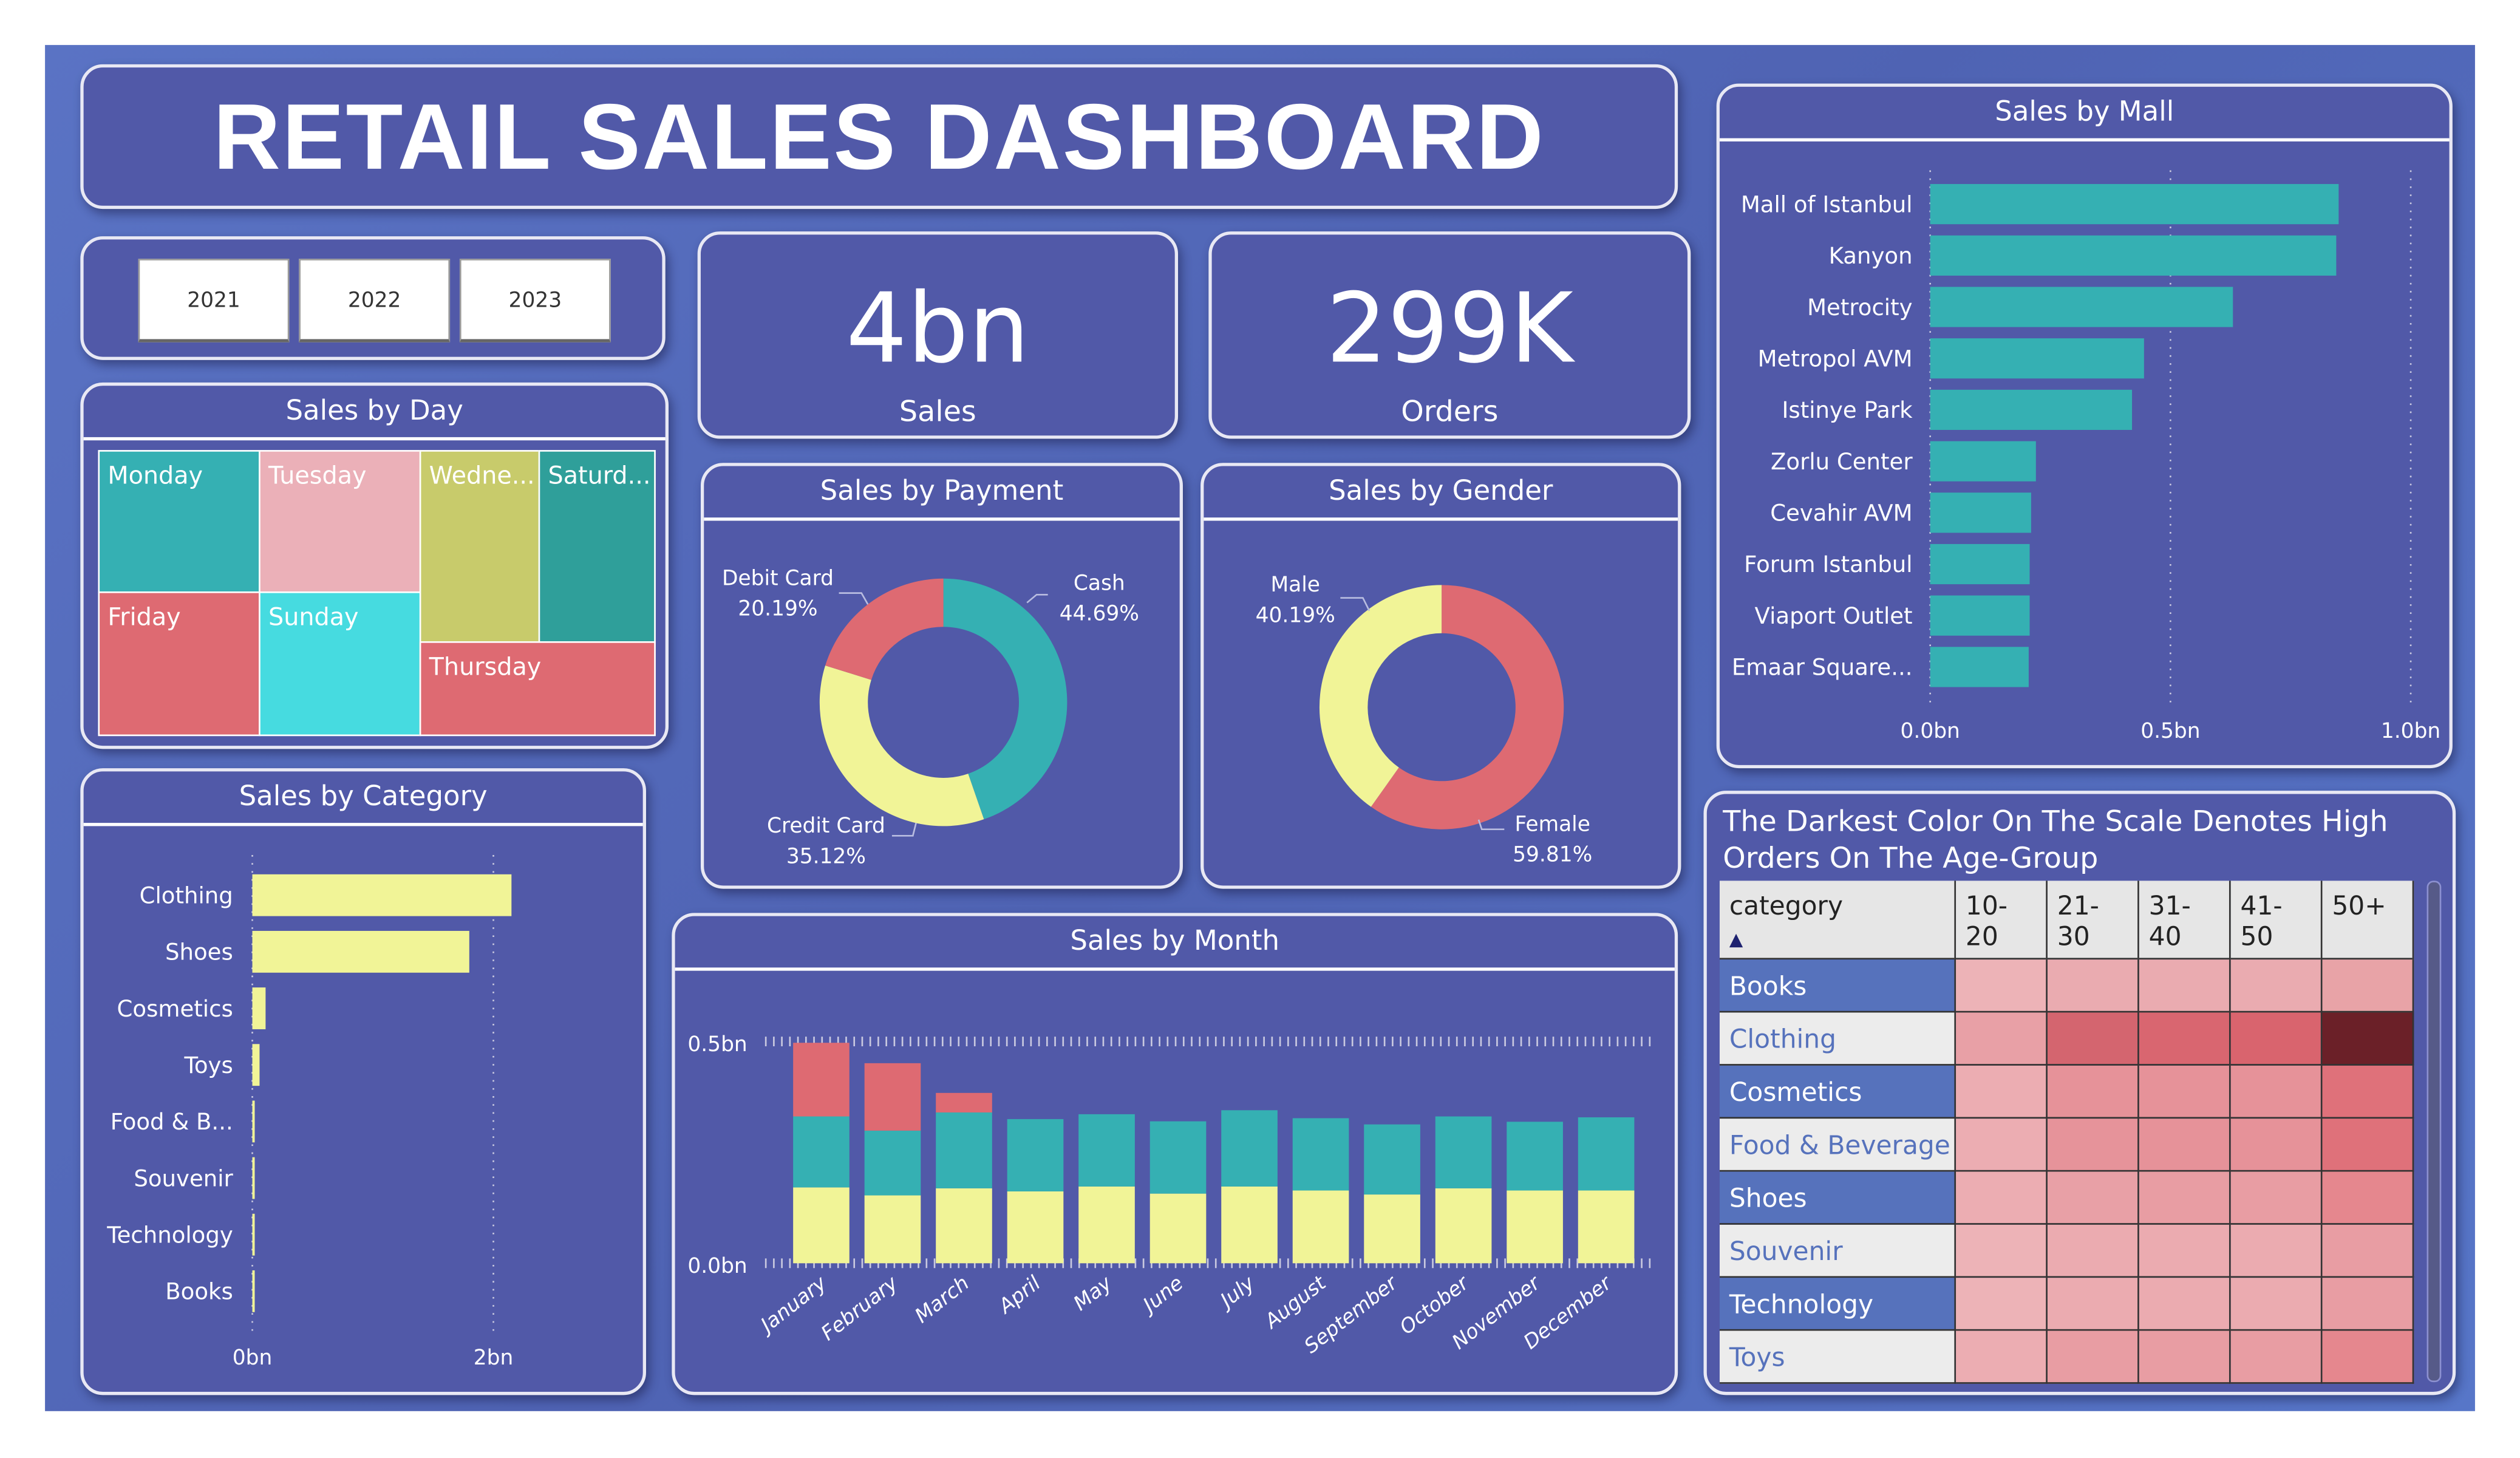 This screenshot has height=1458, width=2520. What do you see at coordinates (1175, 1154) in the screenshot?
I see `sales-by-month-panel: Sales by Month` at bounding box center [1175, 1154].